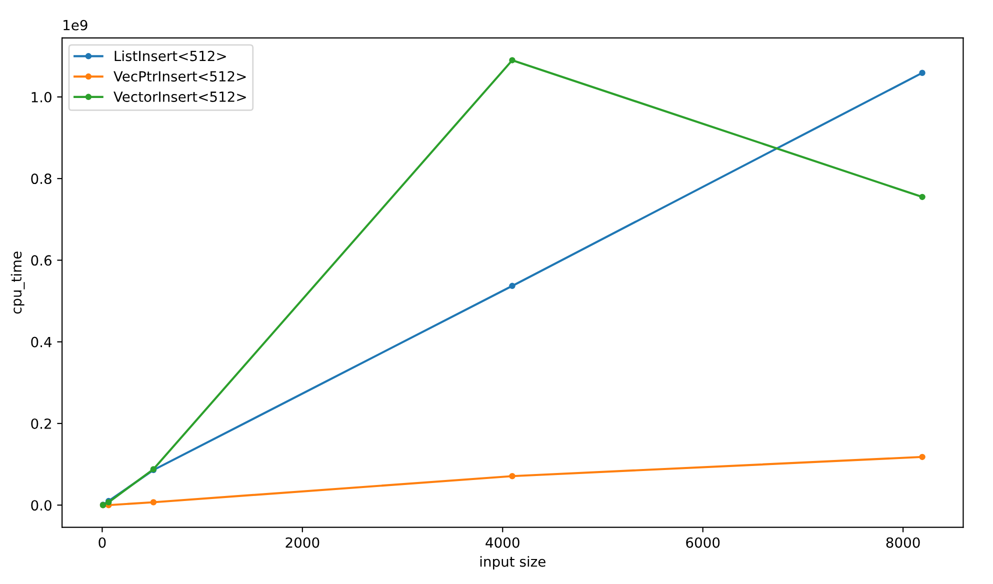  What do you see at coordinates (180, 76) in the screenshot?
I see `legend-label: VecPtrInsert<512>` at bounding box center [180, 76].